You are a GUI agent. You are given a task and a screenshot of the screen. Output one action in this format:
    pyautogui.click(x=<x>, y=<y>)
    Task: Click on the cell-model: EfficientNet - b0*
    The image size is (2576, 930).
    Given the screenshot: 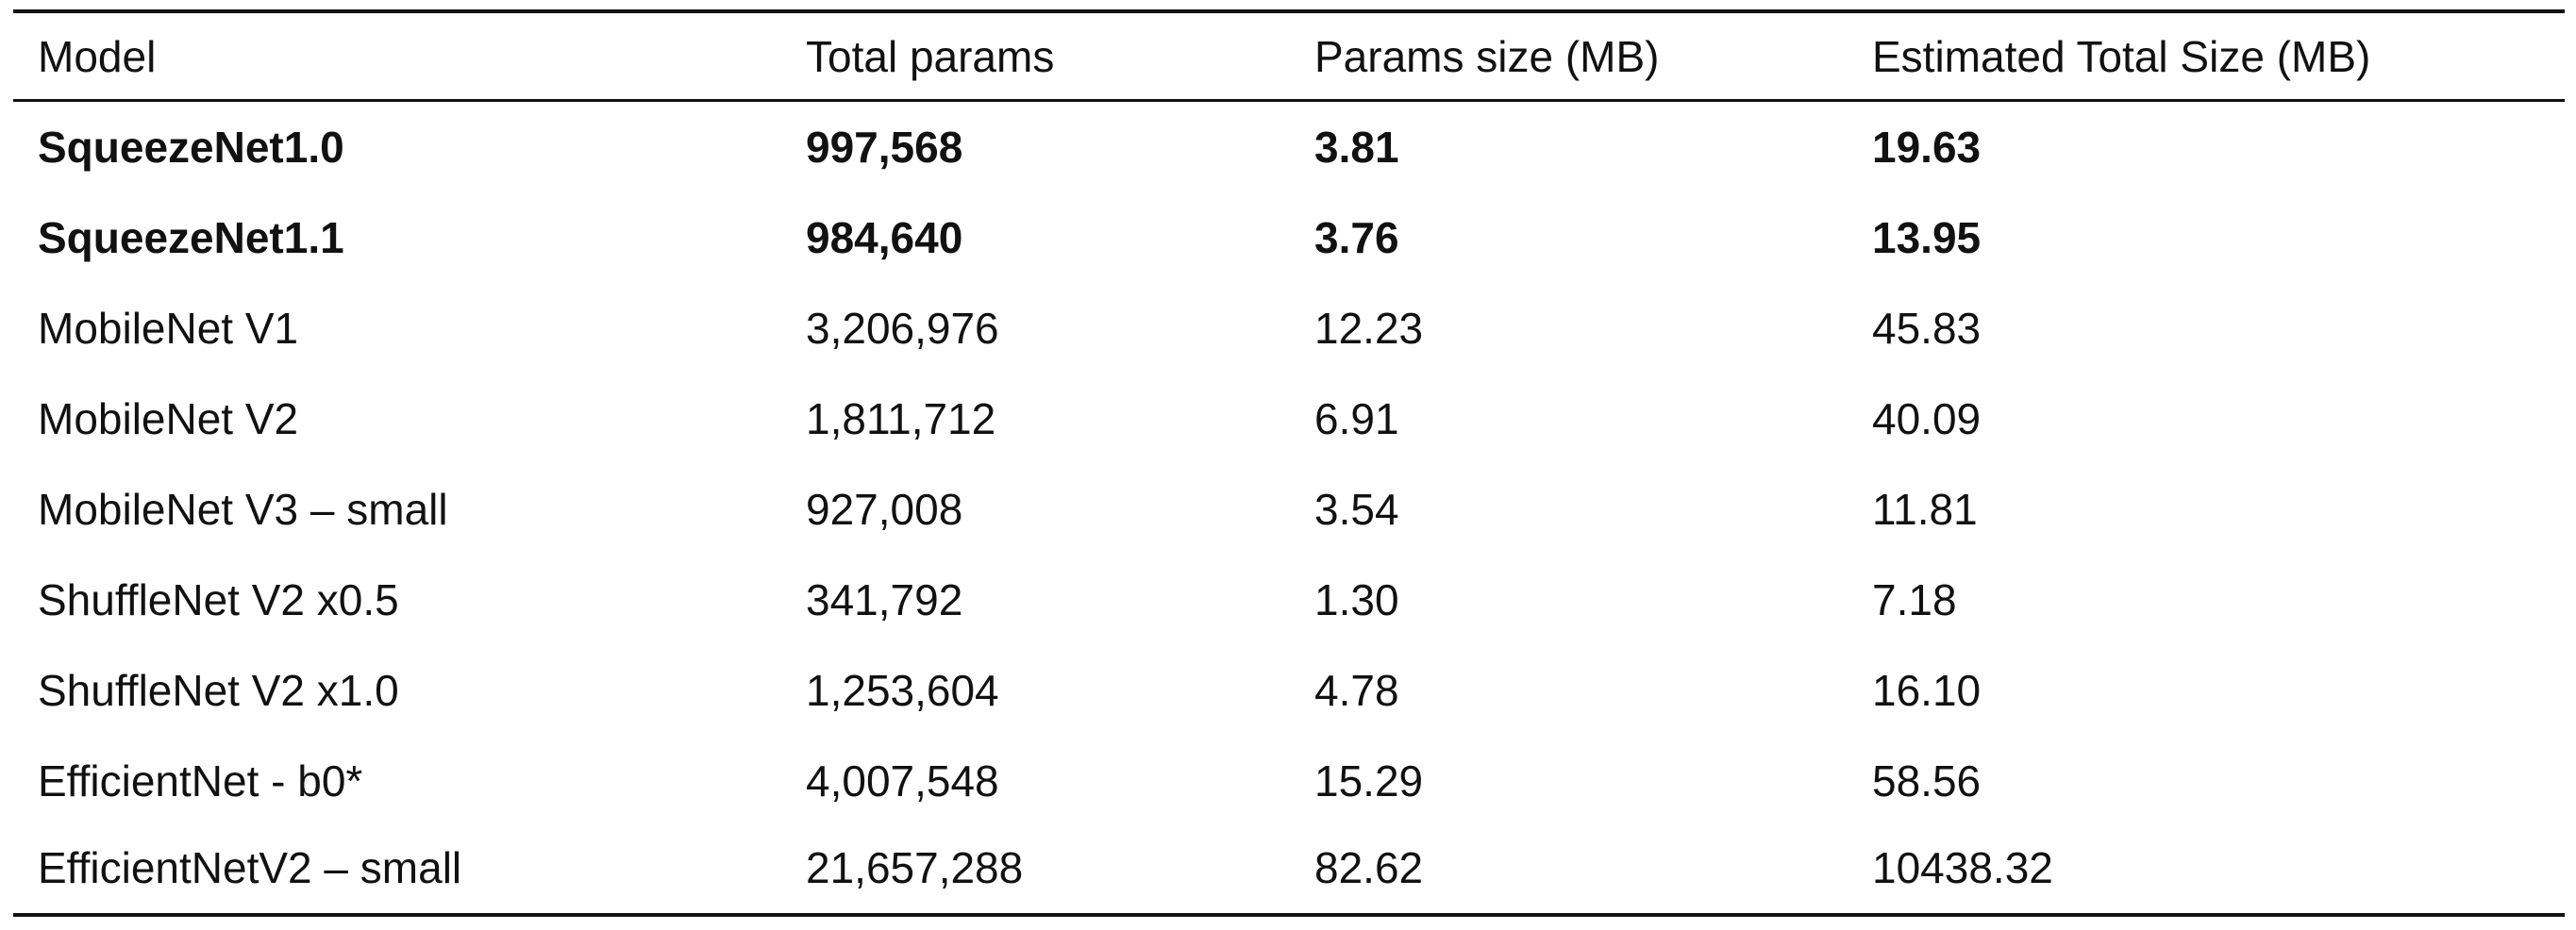 What is the action you would take?
    pyautogui.click(x=200, y=781)
    